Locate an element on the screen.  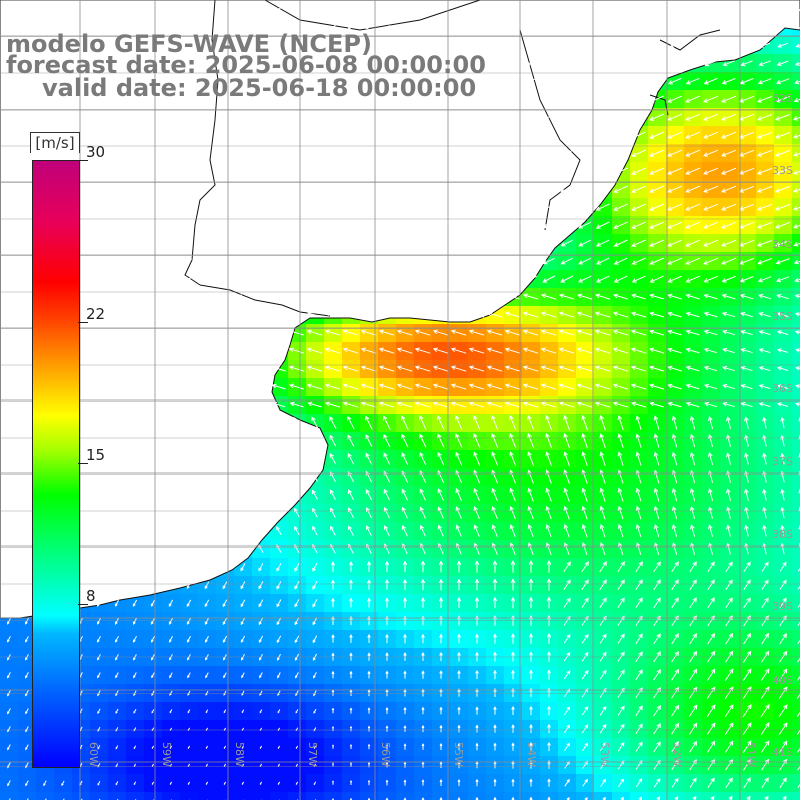
longitude-label: 51W is located at coordinates (750, 754).